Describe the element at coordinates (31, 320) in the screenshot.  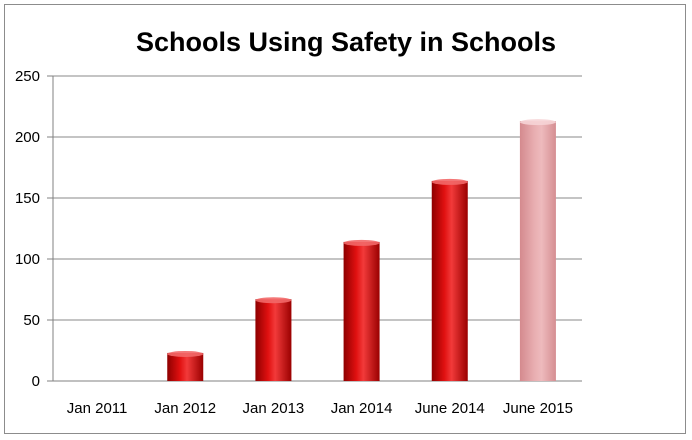
I see `y-tick-label: 50` at that location.